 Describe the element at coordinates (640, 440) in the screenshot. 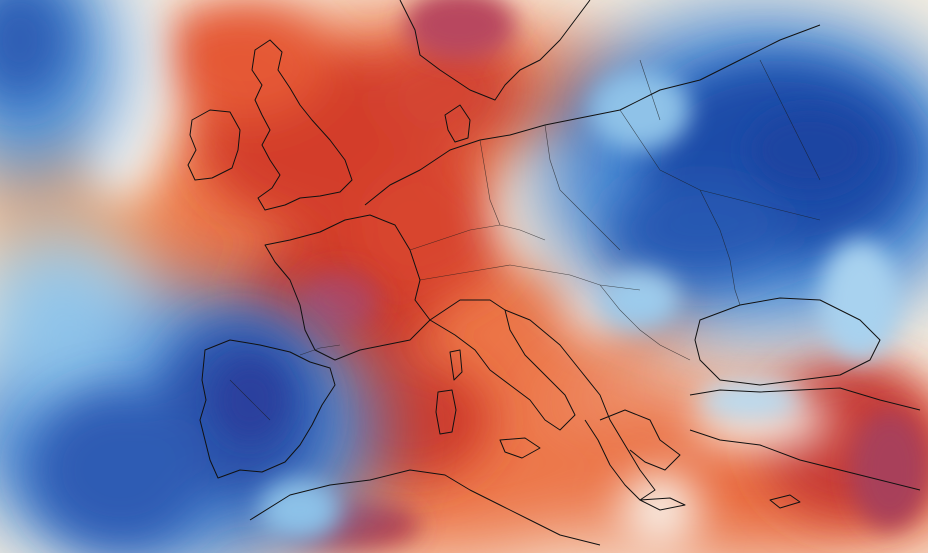

I see `coastline-greece` at that location.